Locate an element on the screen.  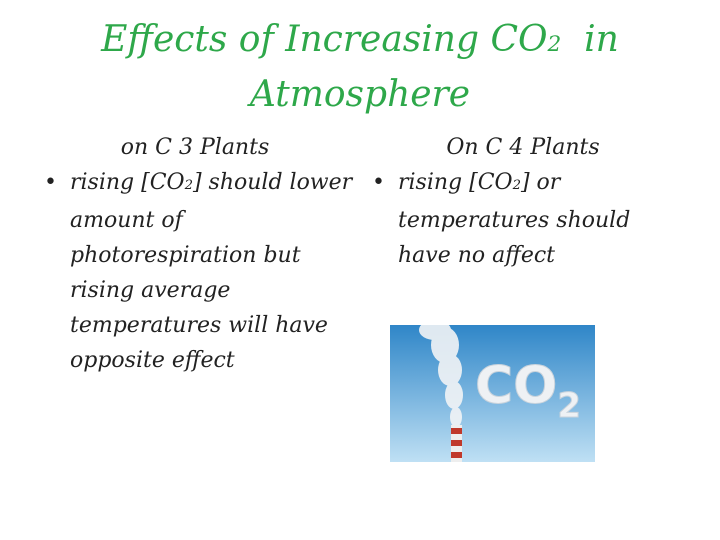
column-heading: On C 4 Plants is located at coordinates (523, 147).